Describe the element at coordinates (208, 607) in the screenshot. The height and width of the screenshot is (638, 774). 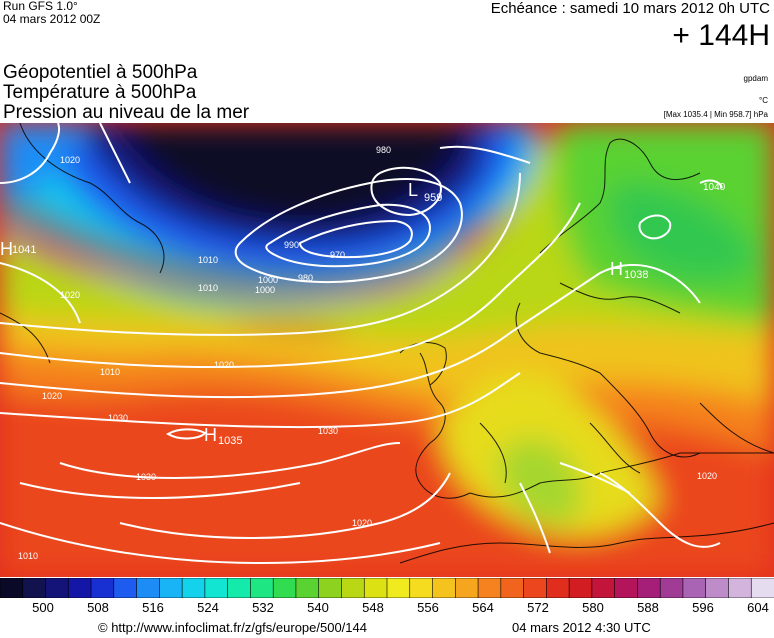
I see `colorbar-tick-label: 524` at that location.